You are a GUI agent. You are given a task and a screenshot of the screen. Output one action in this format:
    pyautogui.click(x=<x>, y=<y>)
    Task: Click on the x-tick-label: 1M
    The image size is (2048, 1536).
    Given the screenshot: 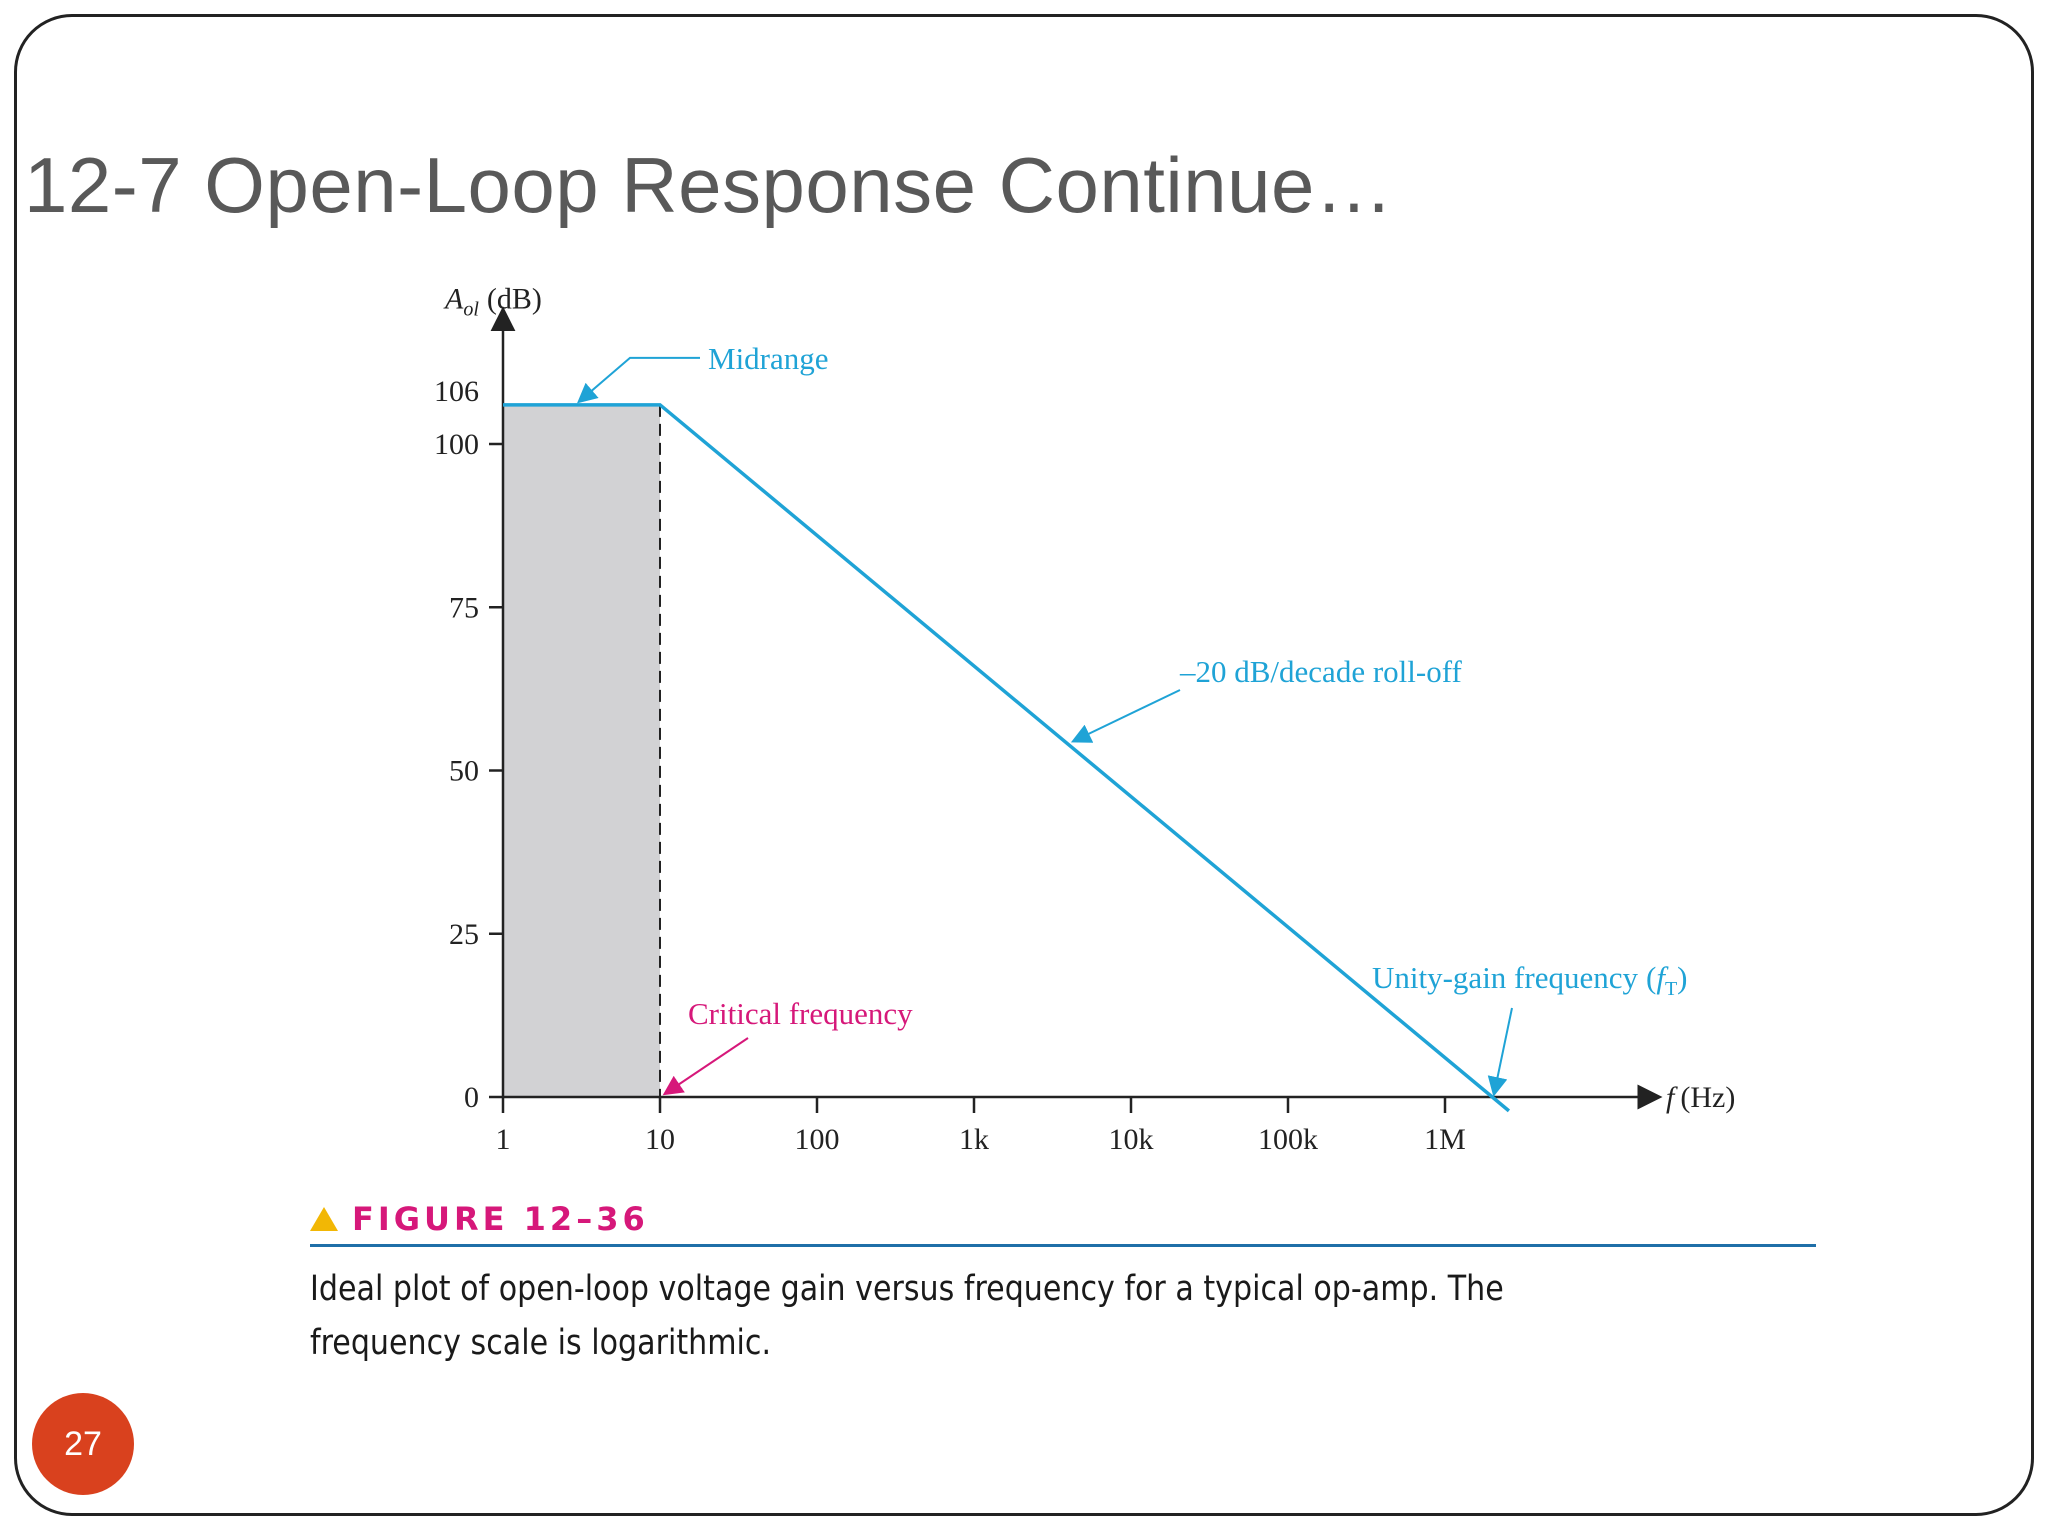 What is the action you would take?
    pyautogui.click(x=1445, y=1139)
    